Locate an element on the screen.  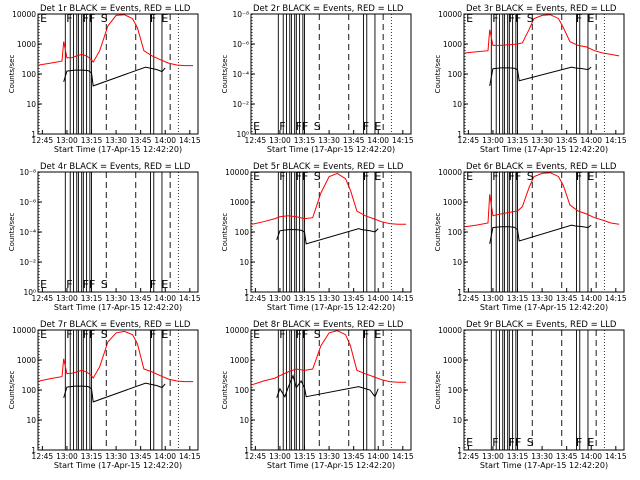
panel-title: Det 8r BLACK = Events, RED = LLD is located at coordinates (328, 325).